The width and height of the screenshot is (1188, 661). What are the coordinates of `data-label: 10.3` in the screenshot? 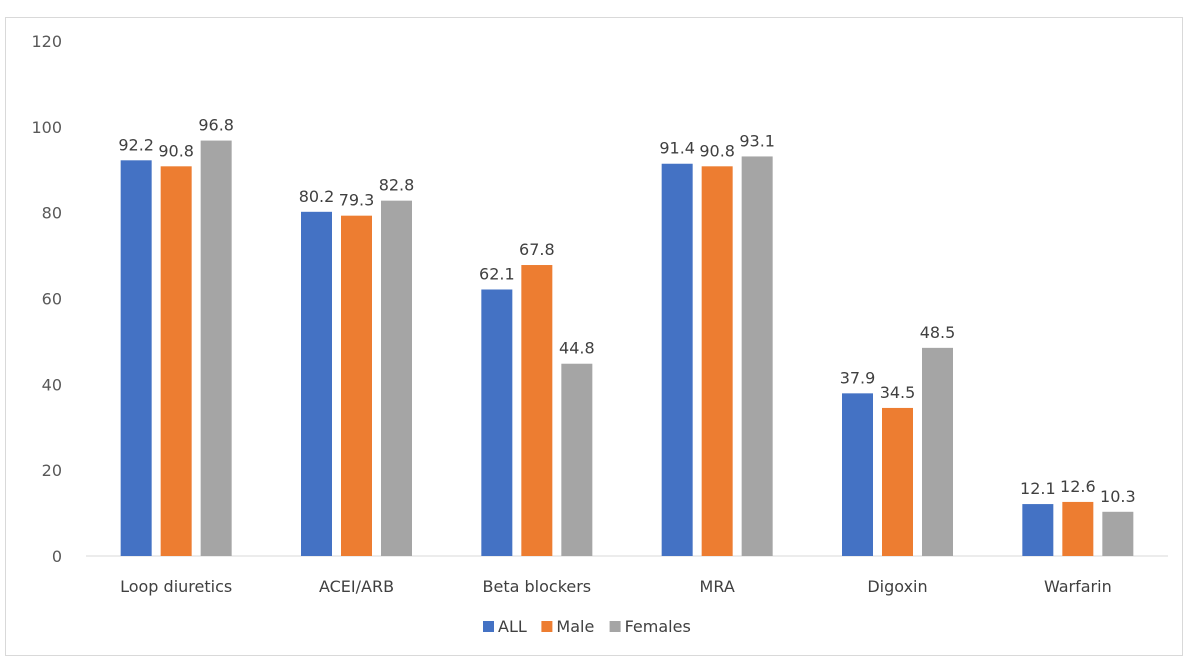 It's located at (1118, 496).